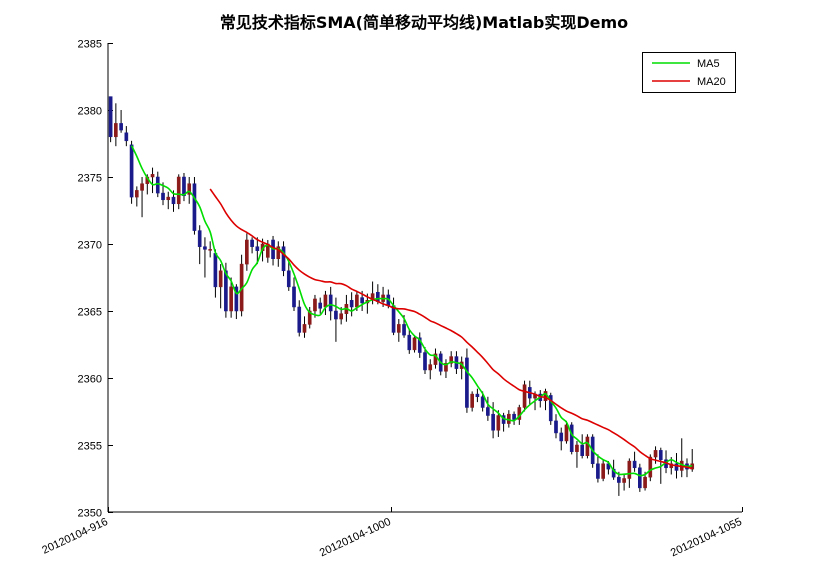 The height and width of the screenshot is (576, 820). I want to click on legend: MA5 MA20, so click(689, 72).